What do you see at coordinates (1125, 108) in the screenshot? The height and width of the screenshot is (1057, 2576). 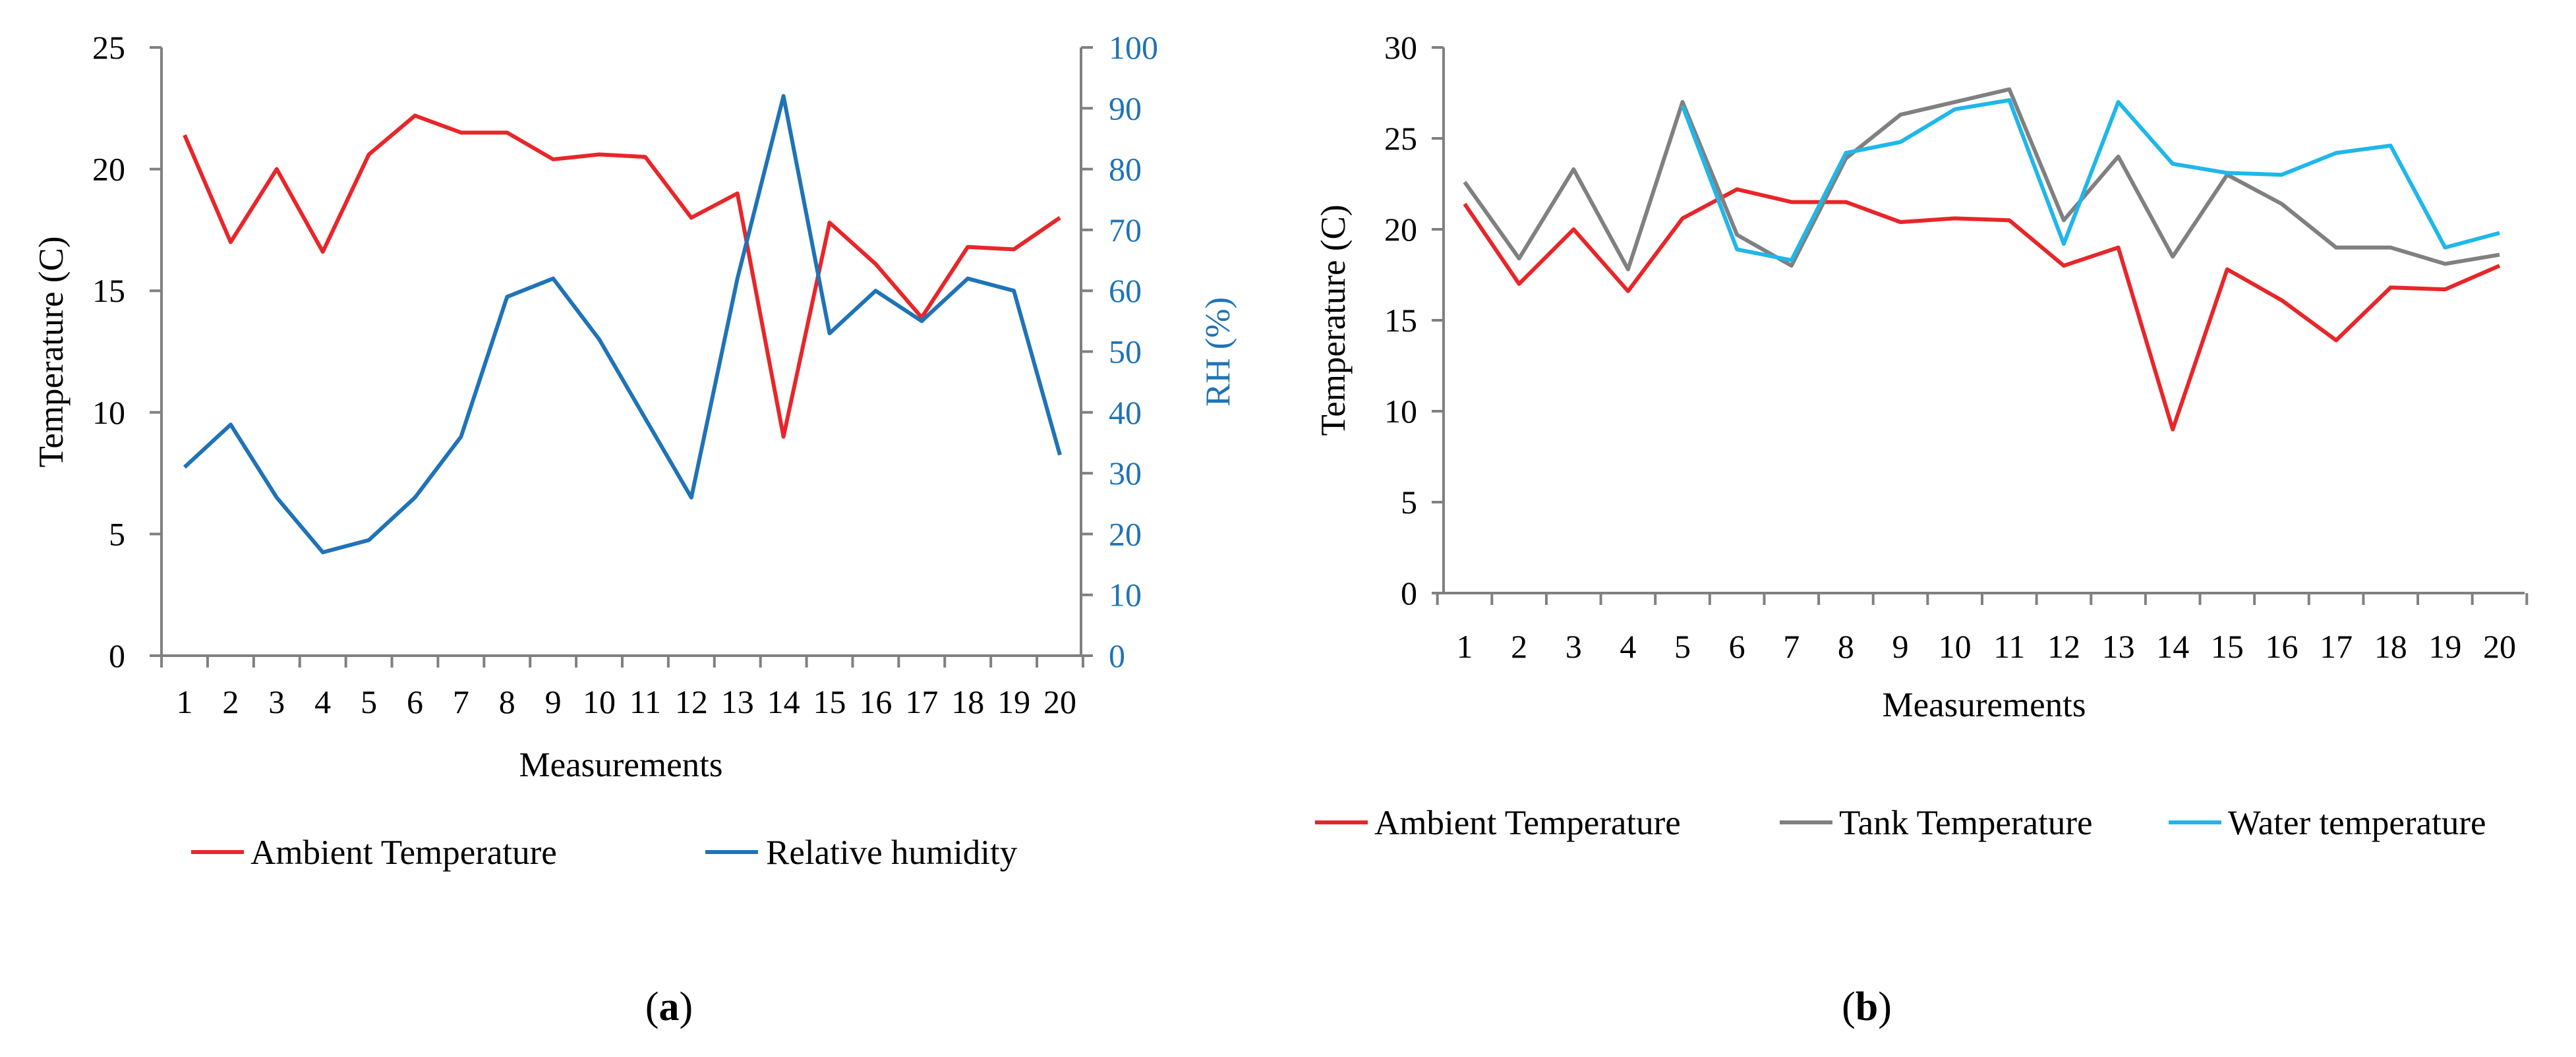 I see `y2-tick-label: 90` at bounding box center [1125, 108].